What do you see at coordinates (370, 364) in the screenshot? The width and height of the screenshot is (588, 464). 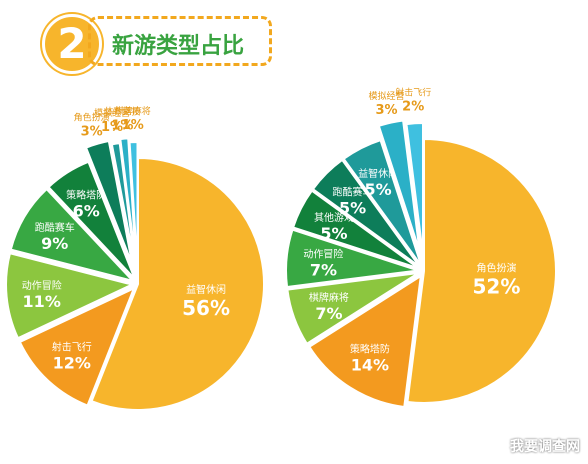 I see `slice-value-label: 14%` at bounding box center [370, 364].